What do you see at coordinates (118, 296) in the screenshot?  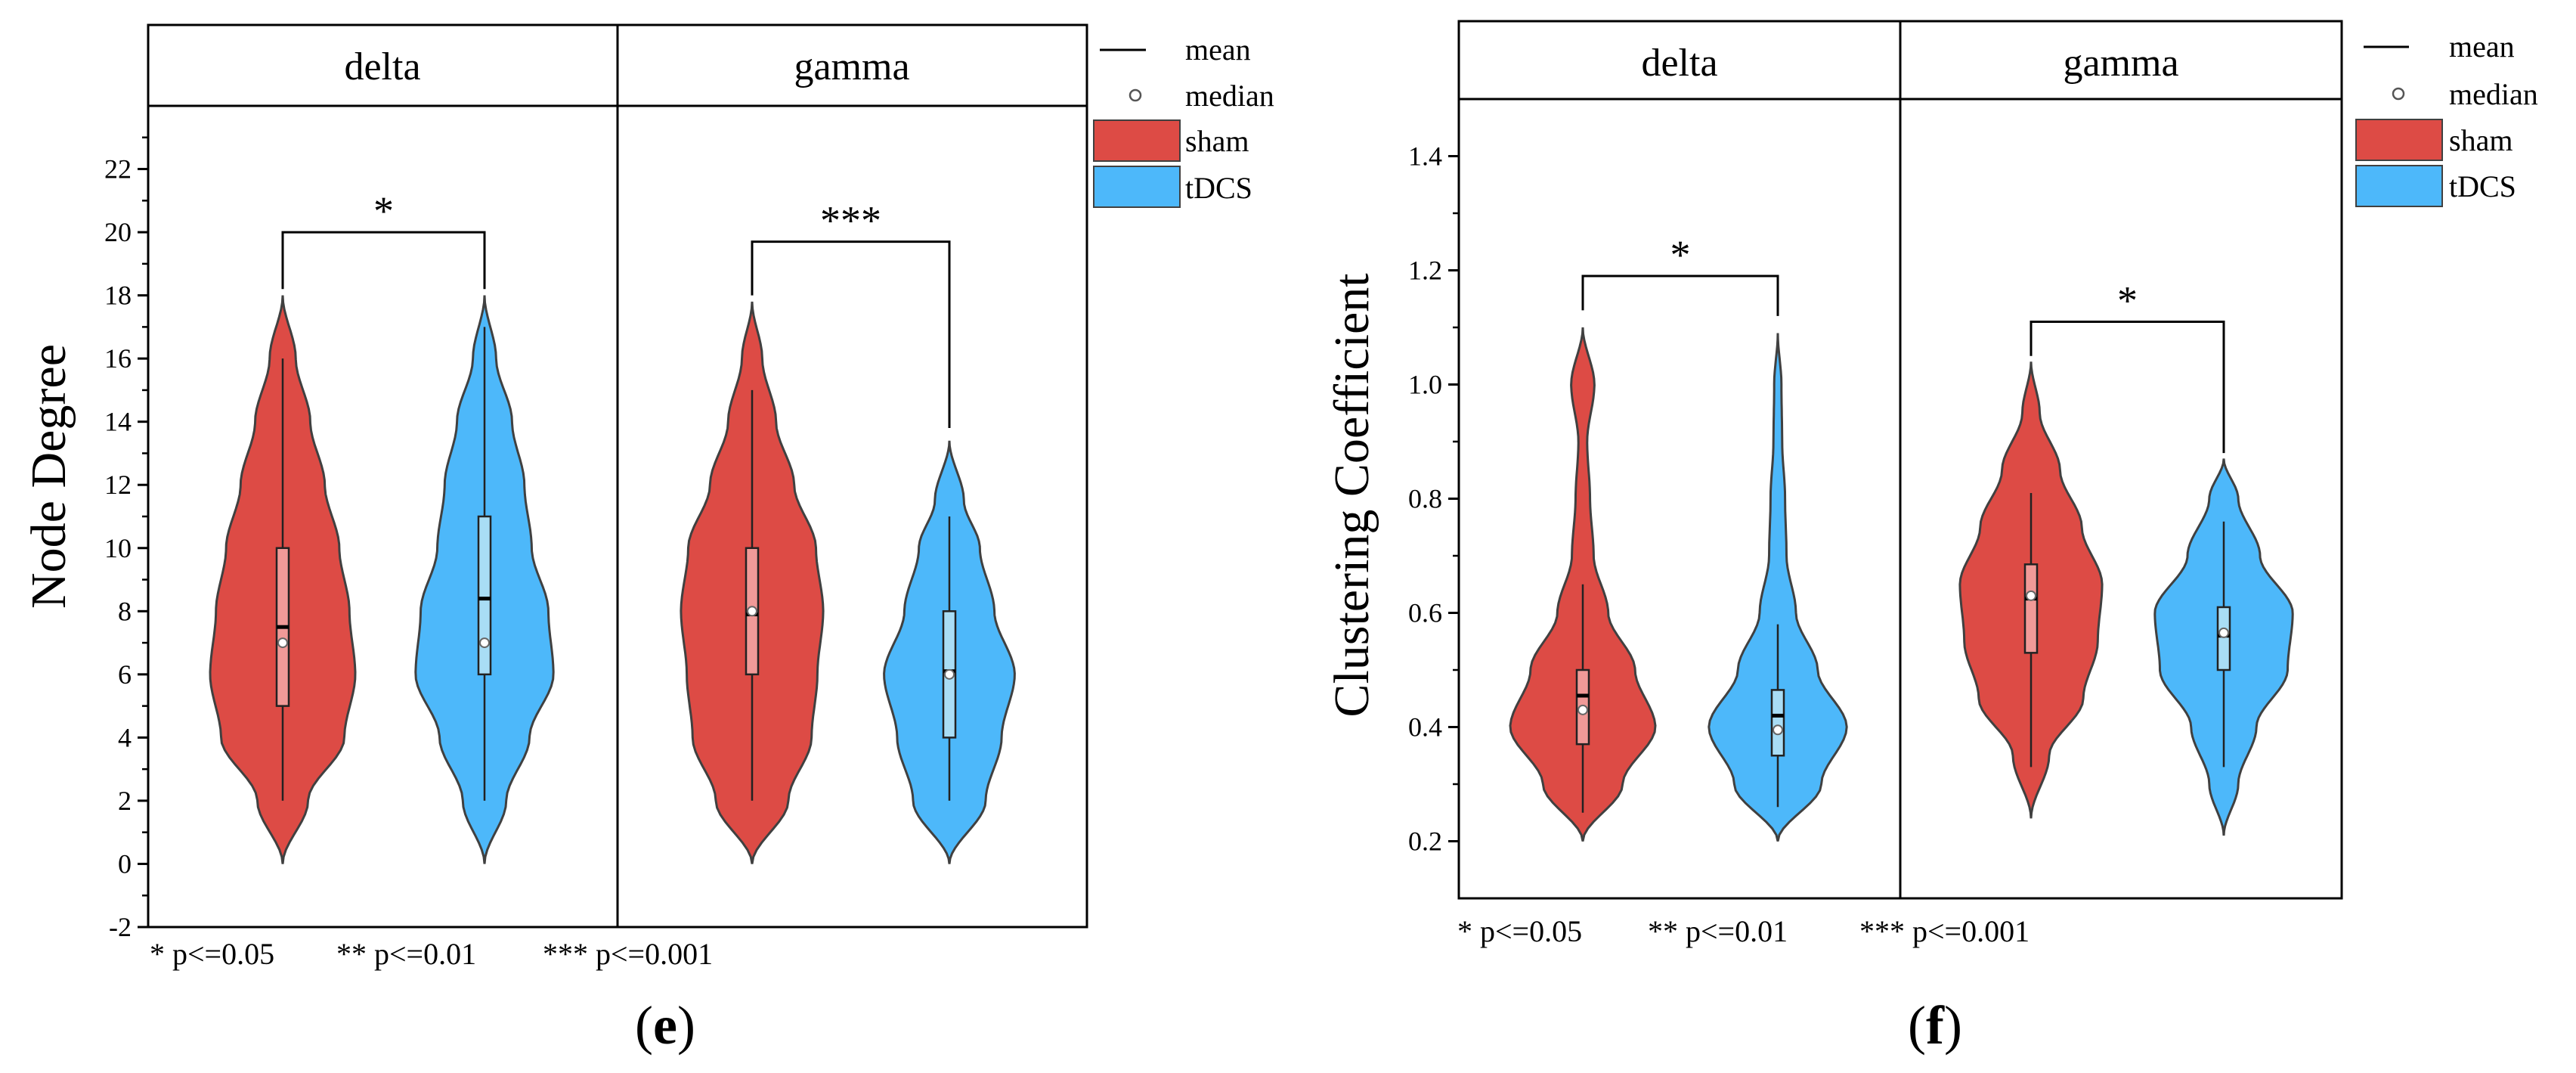 I see `y-tick-label: 18` at bounding box center [118, 296].